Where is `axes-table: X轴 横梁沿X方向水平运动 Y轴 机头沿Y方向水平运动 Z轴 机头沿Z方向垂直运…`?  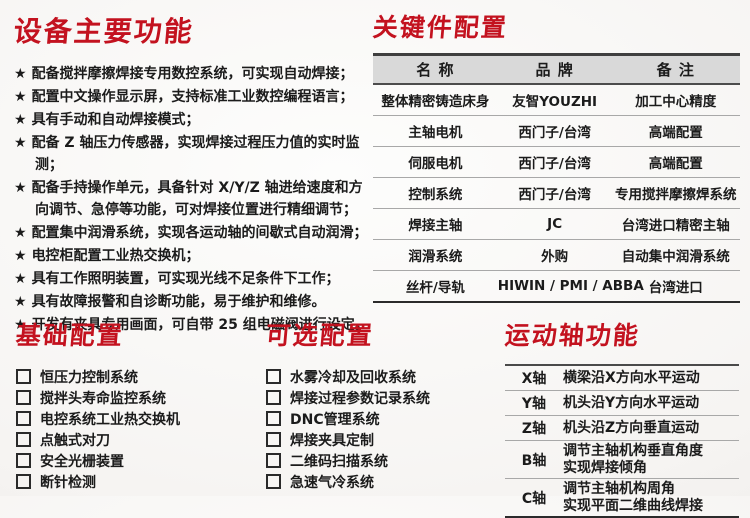
axes-table: X轴 横梁沿X方向水平运动 Y轴 机头沿Y方向水平运动 Z轴 机头沿Z方向垂直运… is located at coordinates (622, 441).